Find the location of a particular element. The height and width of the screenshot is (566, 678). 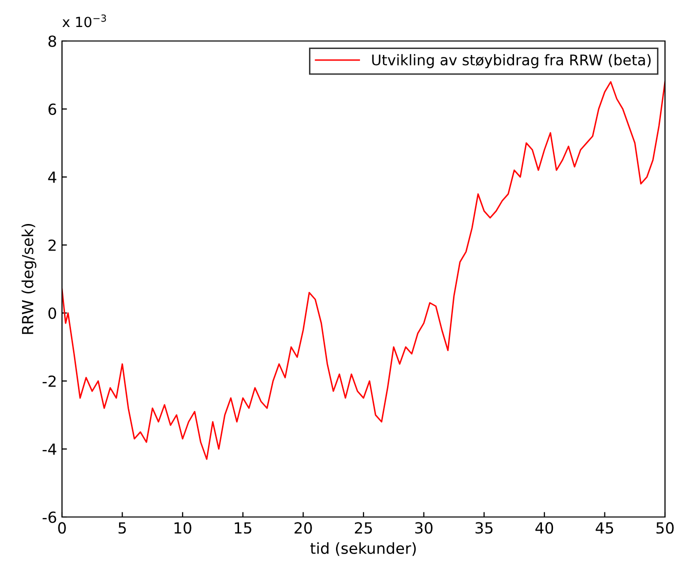

x-tick-label: 35 is located at coordinates (484, 528).